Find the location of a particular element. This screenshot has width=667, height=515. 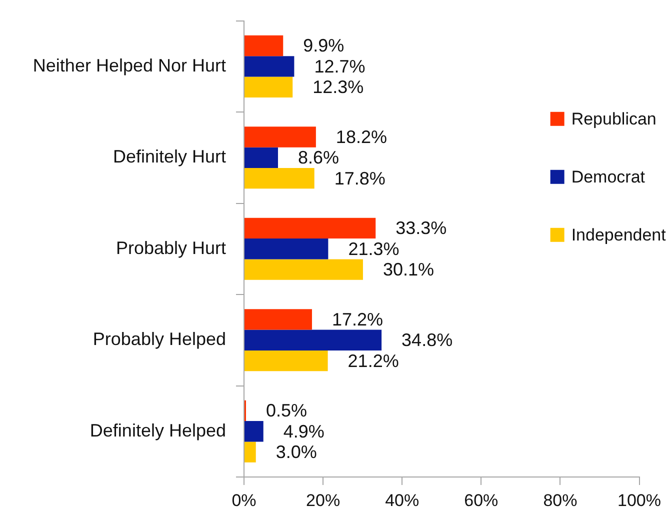

x-tick-label: 100% is located at coordinates (639, 500).